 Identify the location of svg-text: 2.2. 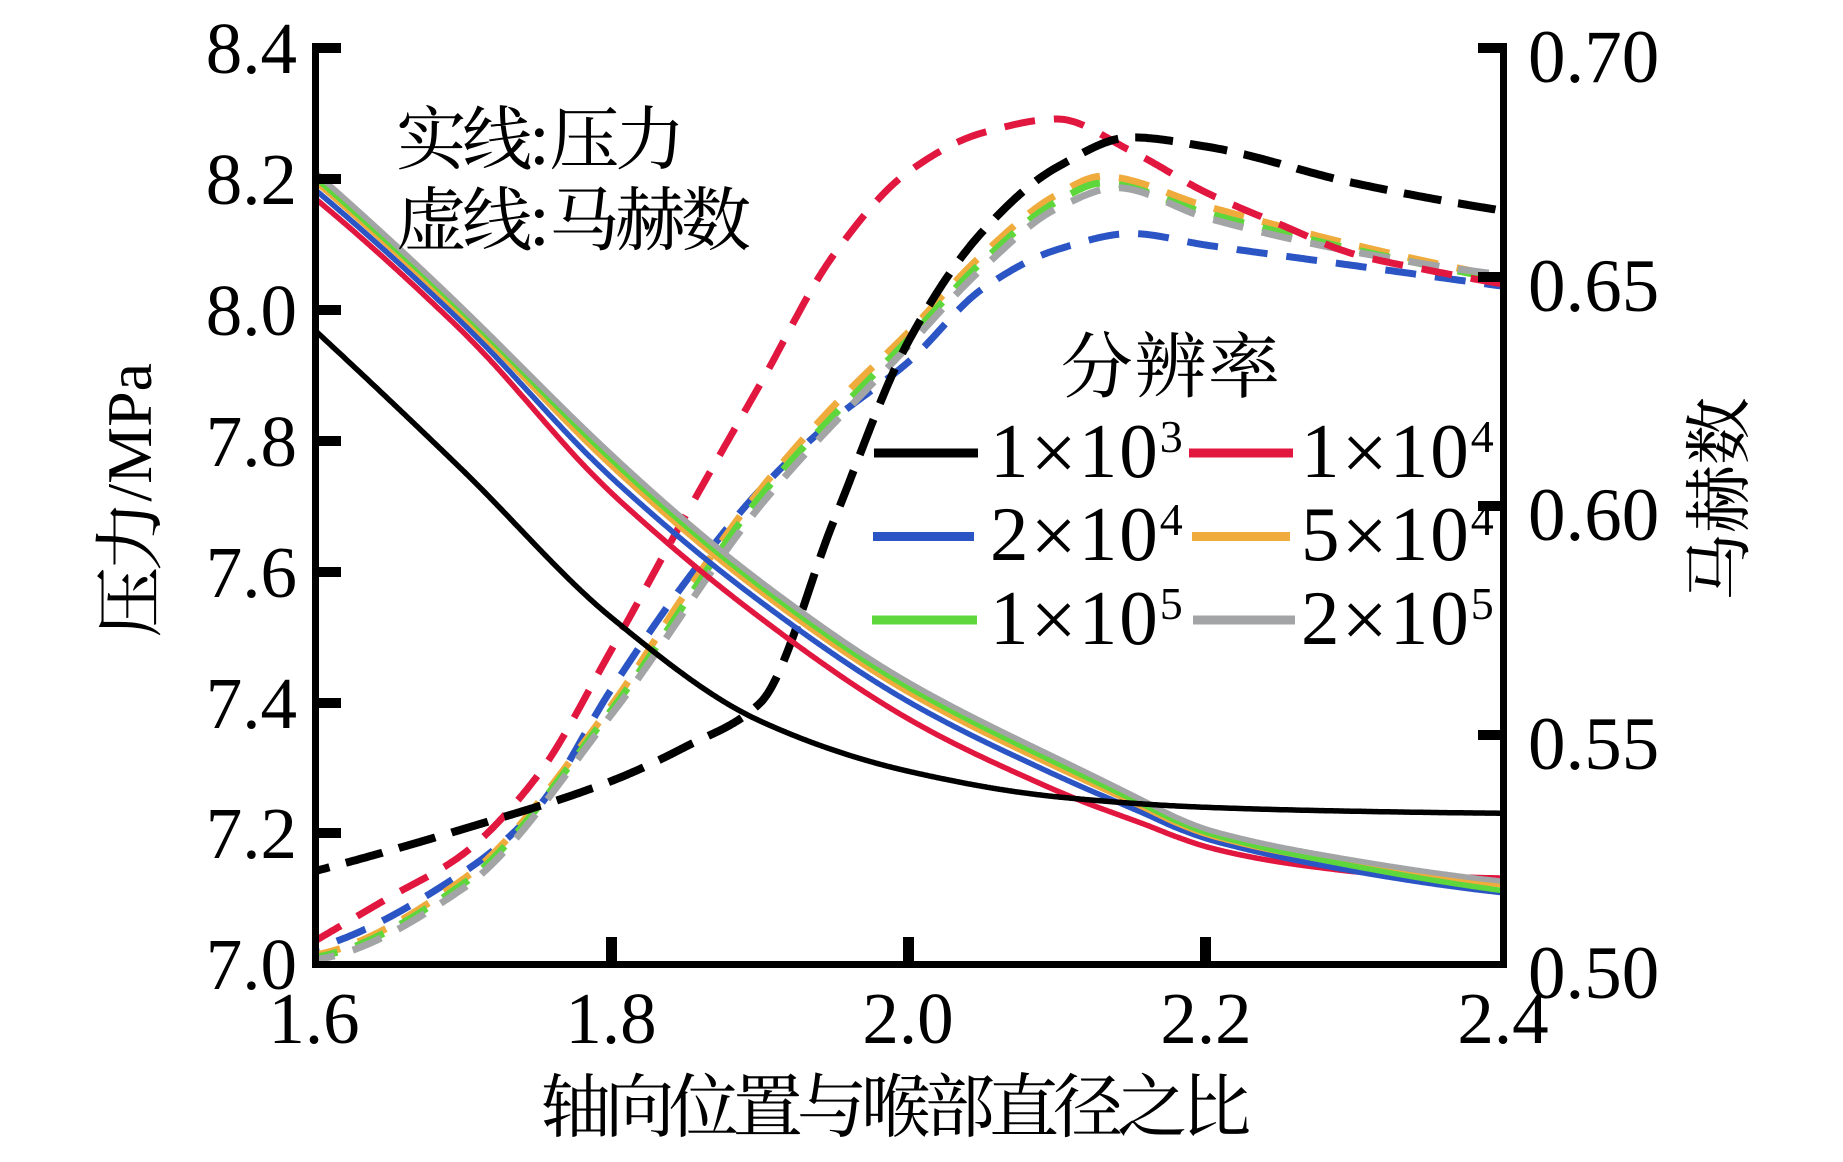
(1205, 1018).